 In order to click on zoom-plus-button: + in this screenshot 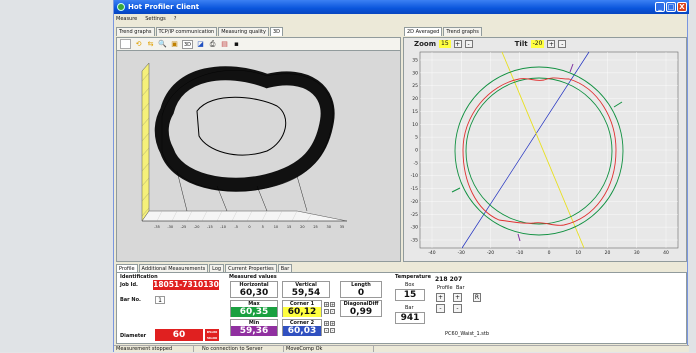, I will do `click(457, 44)`.